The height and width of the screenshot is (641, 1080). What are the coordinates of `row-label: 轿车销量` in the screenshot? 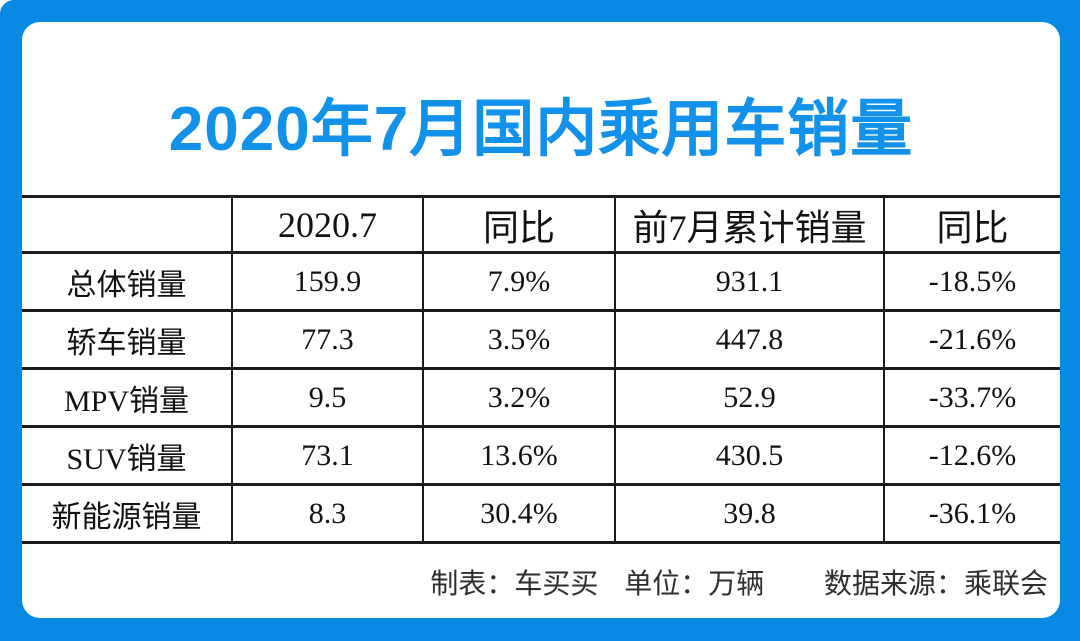 It's located at (127, 339).